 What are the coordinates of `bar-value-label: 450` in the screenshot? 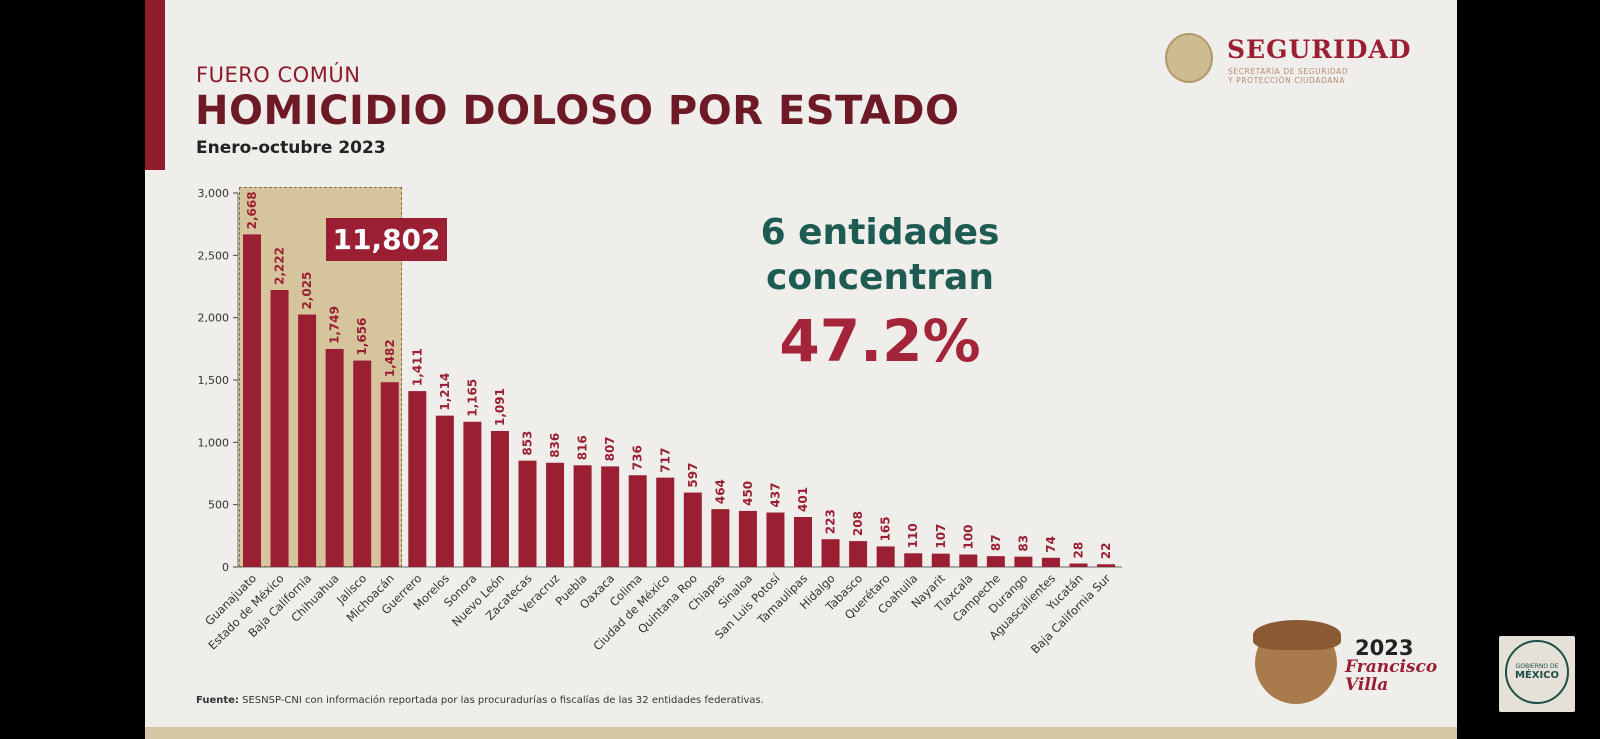 It's located at (748, 493).